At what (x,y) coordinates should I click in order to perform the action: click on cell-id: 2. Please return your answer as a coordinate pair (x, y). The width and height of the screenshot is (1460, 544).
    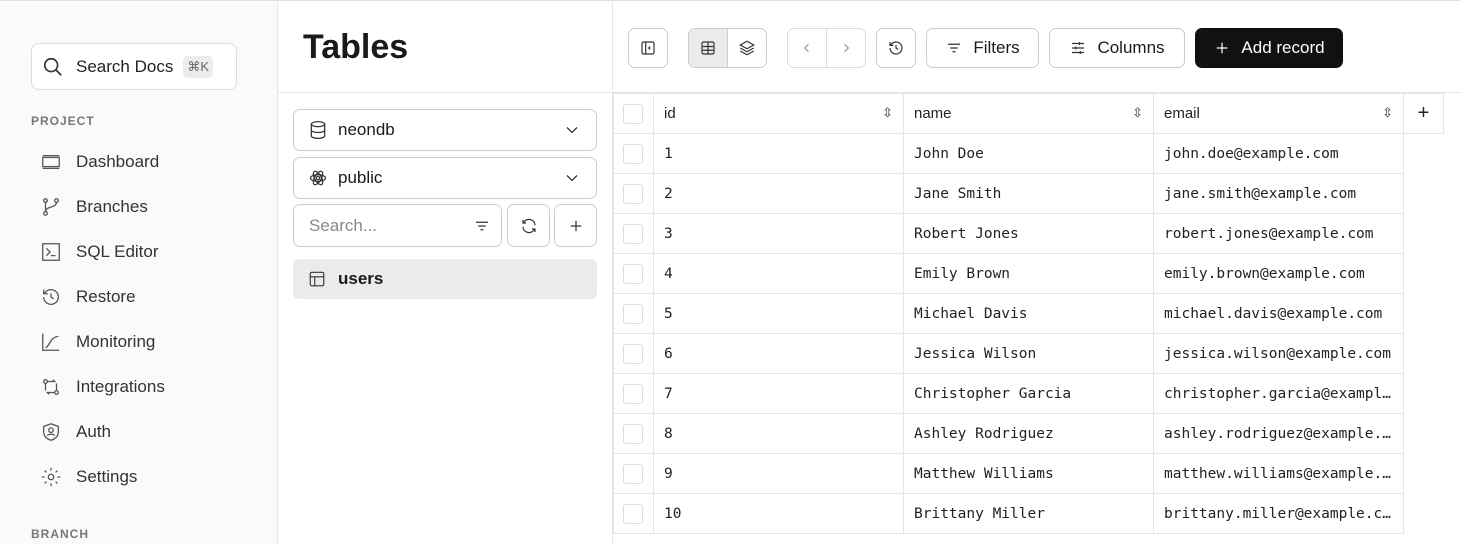
    Looking at the image, I should click on (778, 193).